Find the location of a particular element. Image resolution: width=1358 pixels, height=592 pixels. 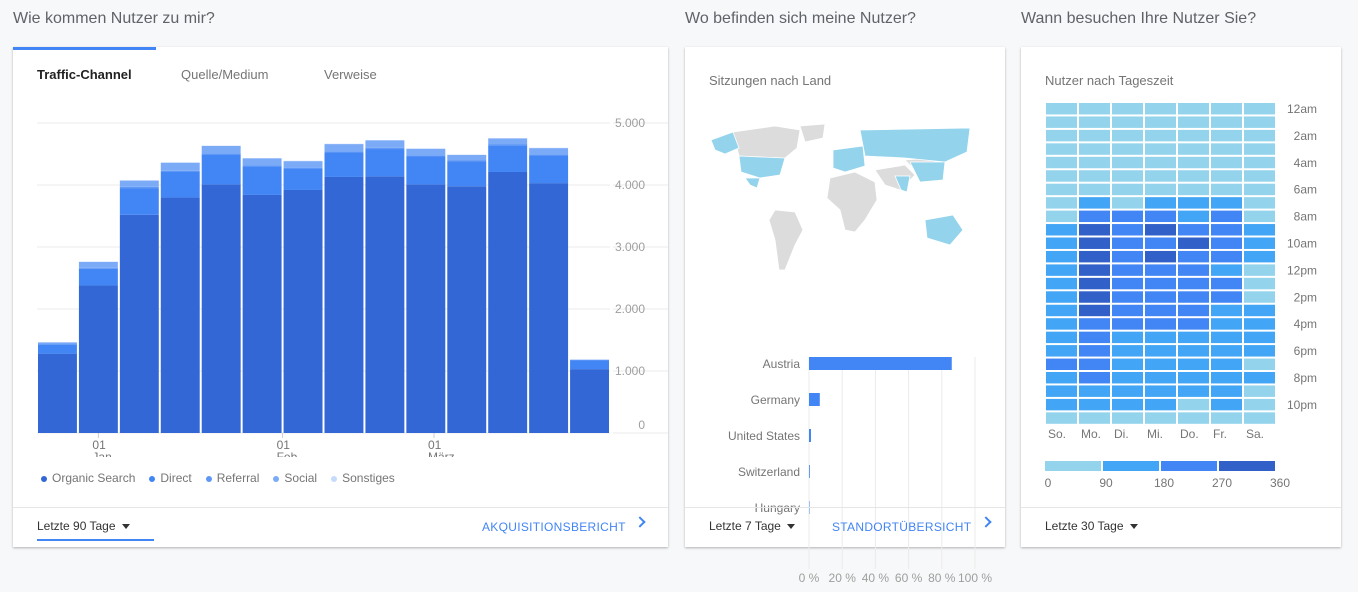

date-range-dropdown: Letzte 90 Tage is located at coordinates (95, 530).